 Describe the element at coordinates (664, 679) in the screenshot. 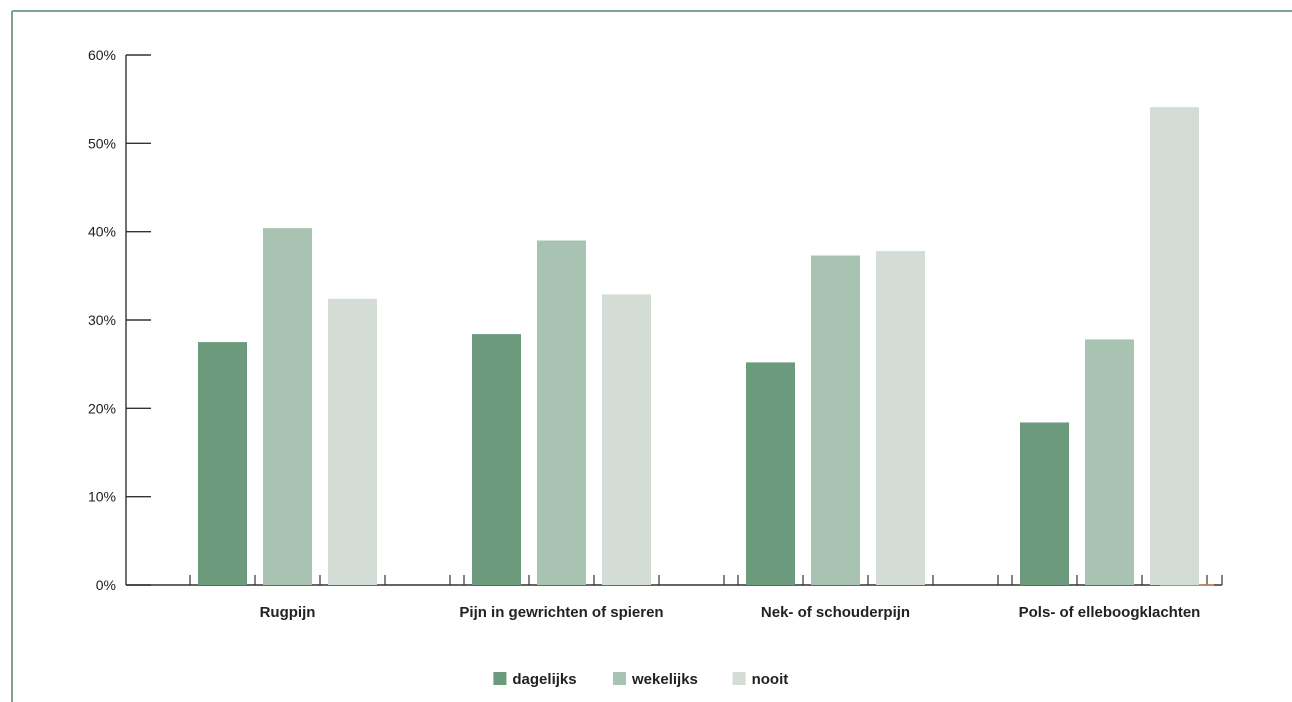

I see `legend-label-wekelijks: wekelijks` at that location.